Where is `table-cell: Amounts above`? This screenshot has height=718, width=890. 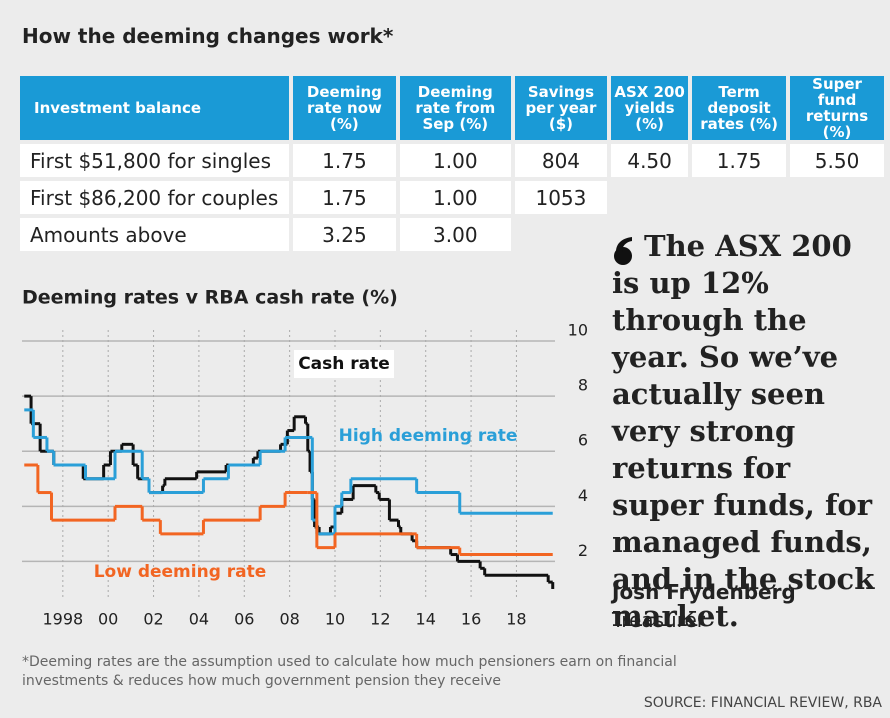 table-cell: Amounts above is located at coordinates (154, 234).